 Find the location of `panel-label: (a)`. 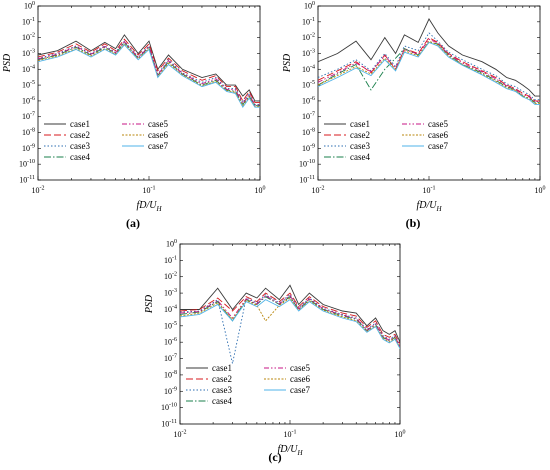

panel-label: (a) is located at coordinates (133, 223).